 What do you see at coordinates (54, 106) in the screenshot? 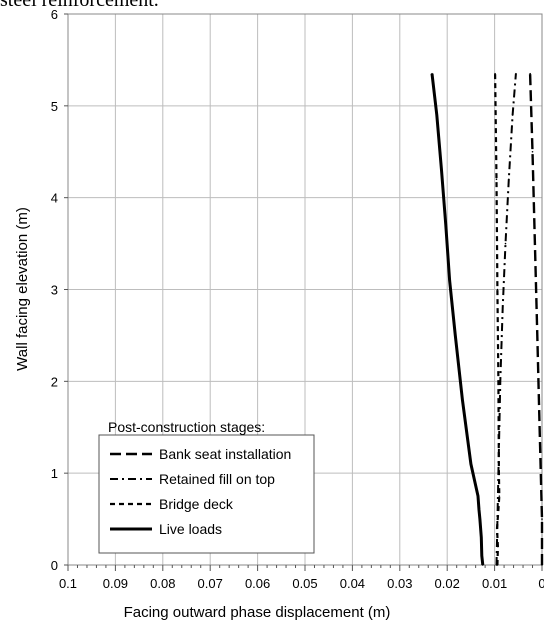
I see `y-tick-label: 5` at bounding box center [54, 106].